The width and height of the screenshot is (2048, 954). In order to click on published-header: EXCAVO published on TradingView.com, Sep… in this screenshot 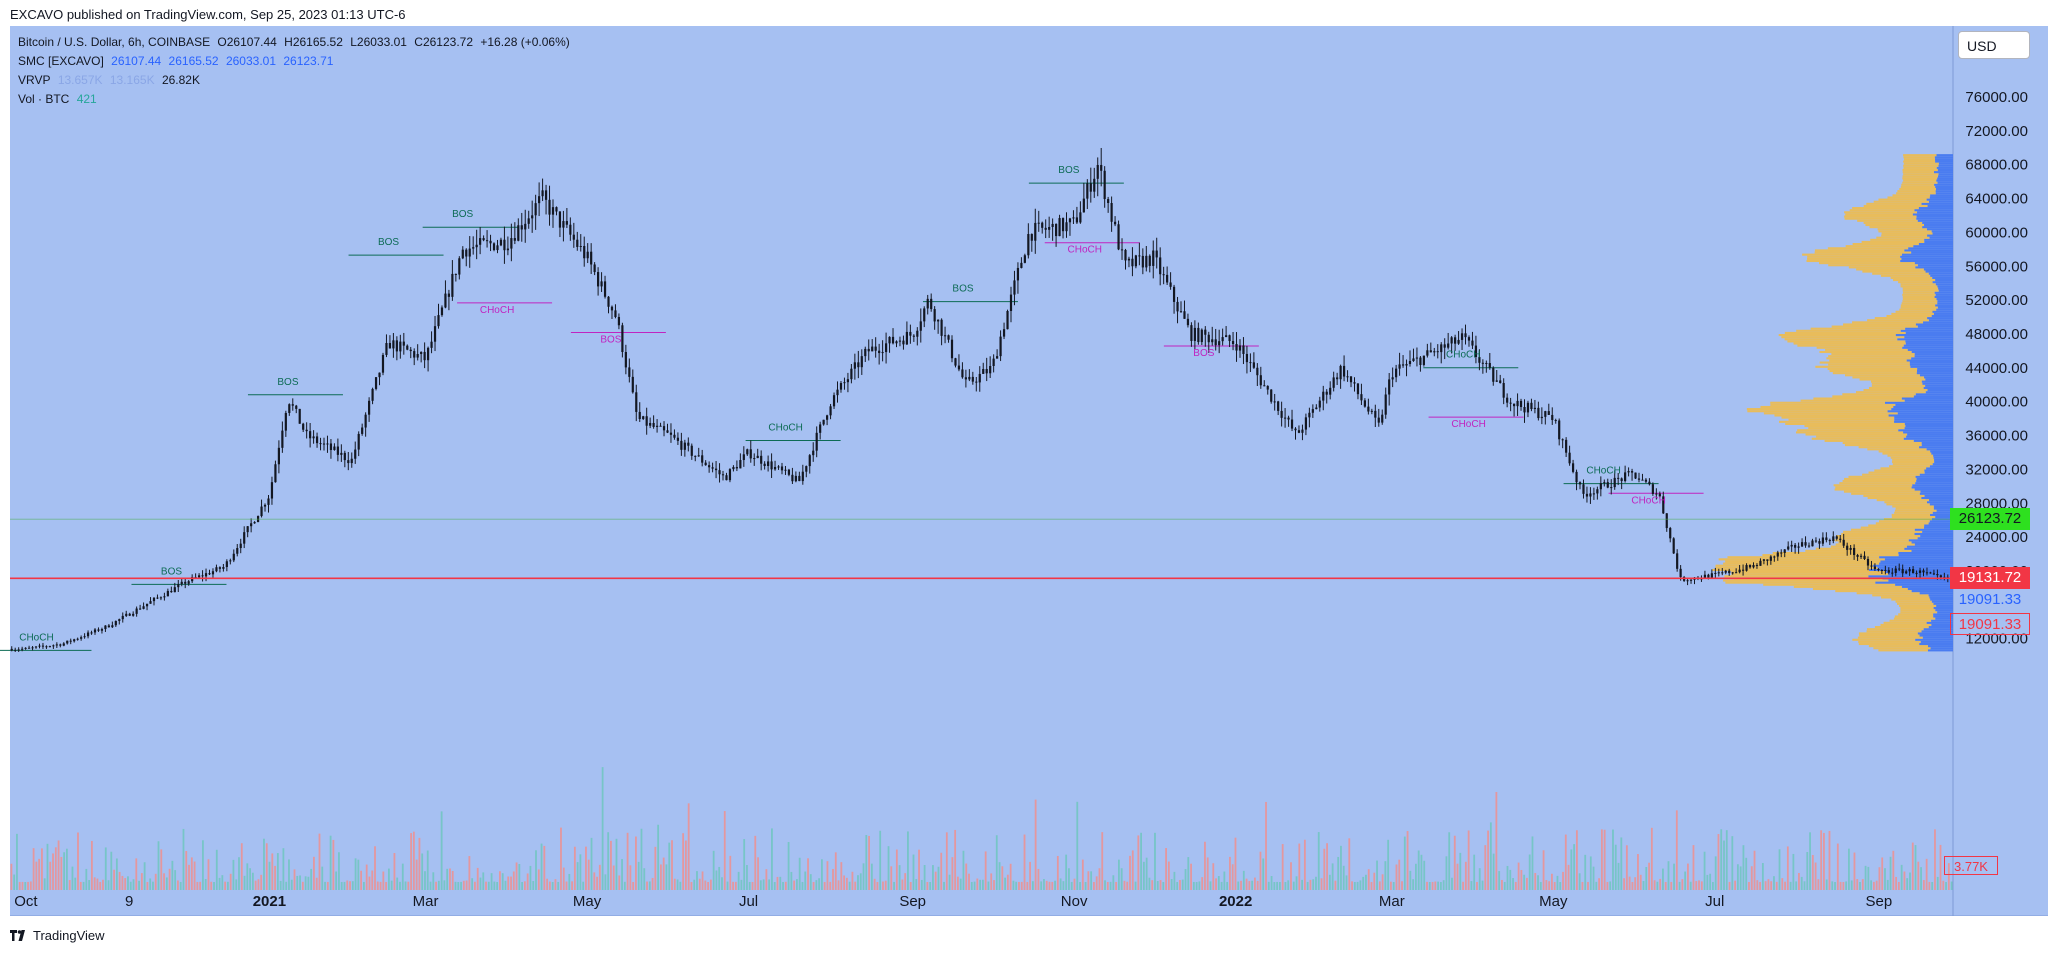, I will do `click(208, 14)`.